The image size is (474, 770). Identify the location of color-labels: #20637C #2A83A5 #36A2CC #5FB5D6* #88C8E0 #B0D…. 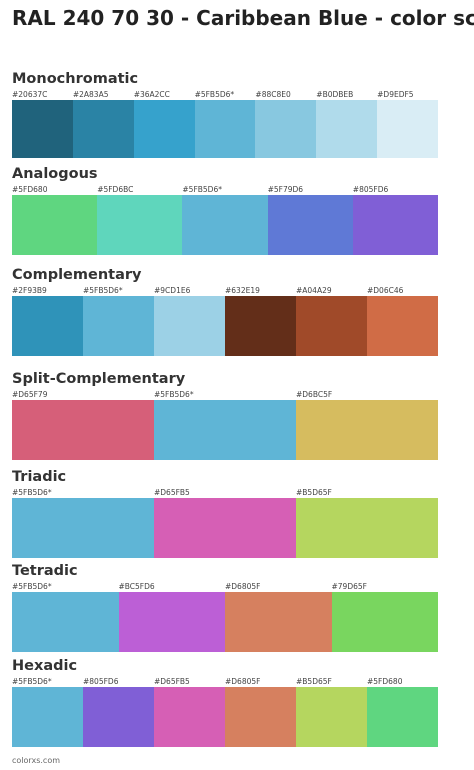
(225, 95).